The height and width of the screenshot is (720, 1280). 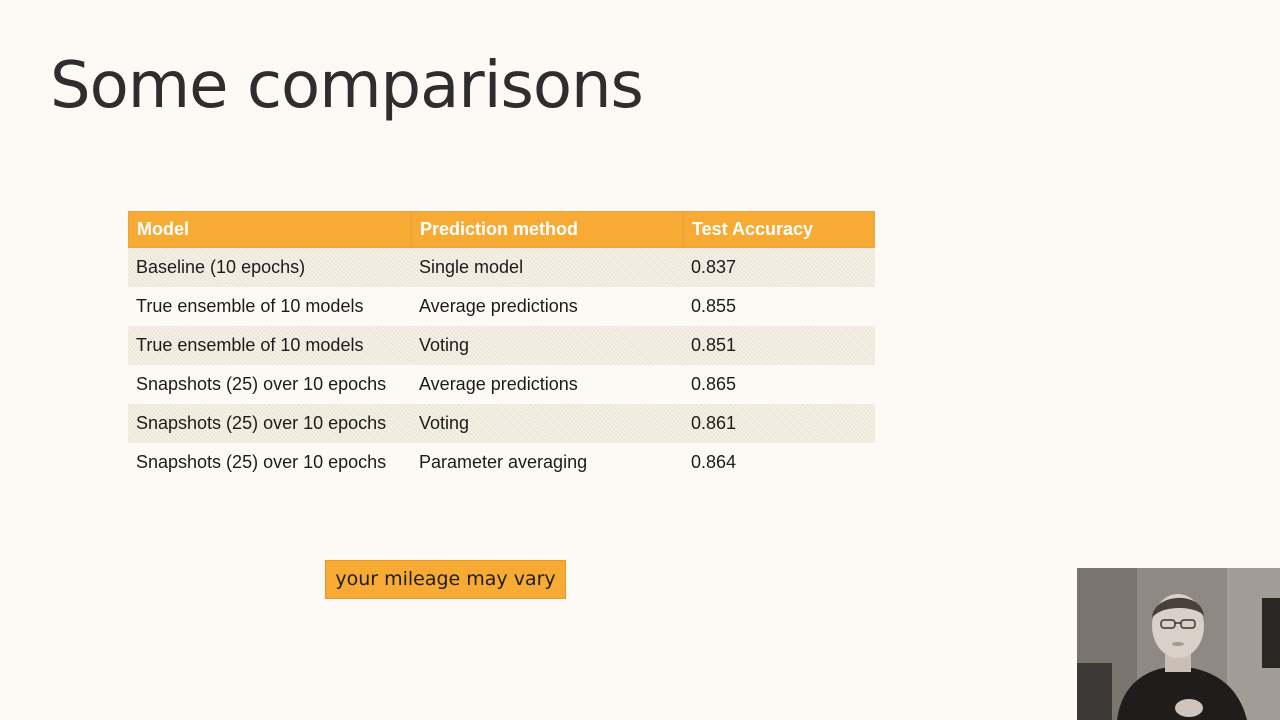 I want to click on mileage-callout: your mileage may vary, so click(x=445, y=579).